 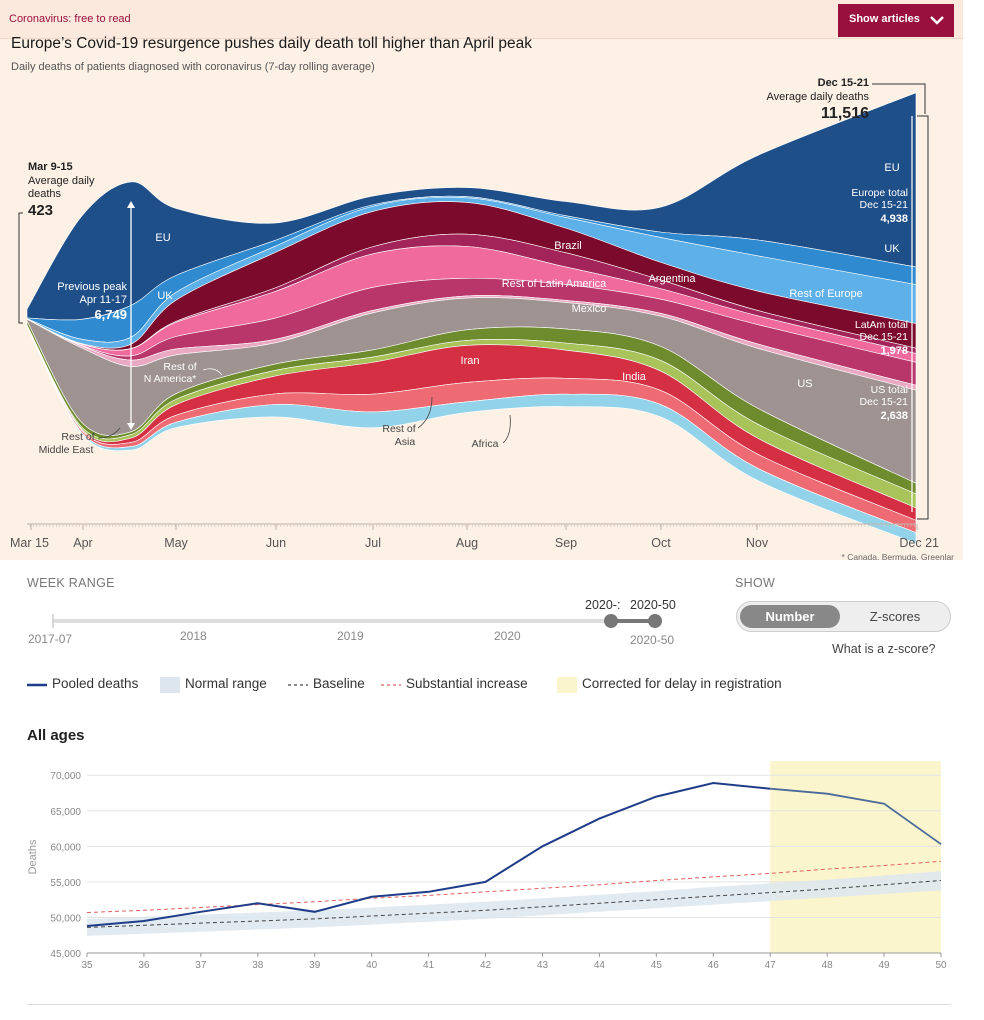 I want to click on x-tick-label: 39, so click(x=315, y=965).